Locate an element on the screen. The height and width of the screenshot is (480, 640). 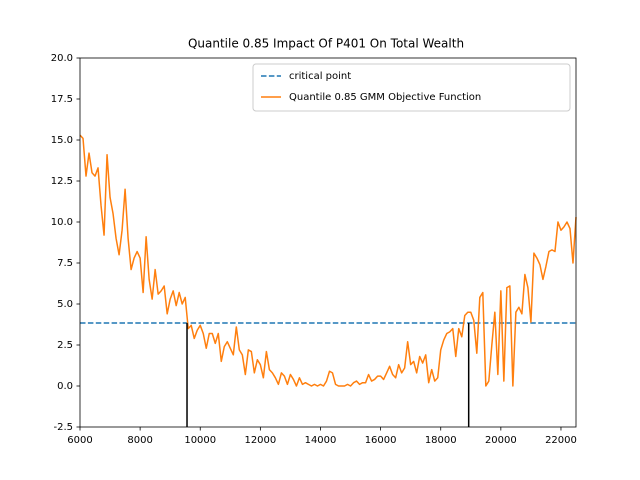
y-tick-label: 20.0 is located at coordinates (62, 58).